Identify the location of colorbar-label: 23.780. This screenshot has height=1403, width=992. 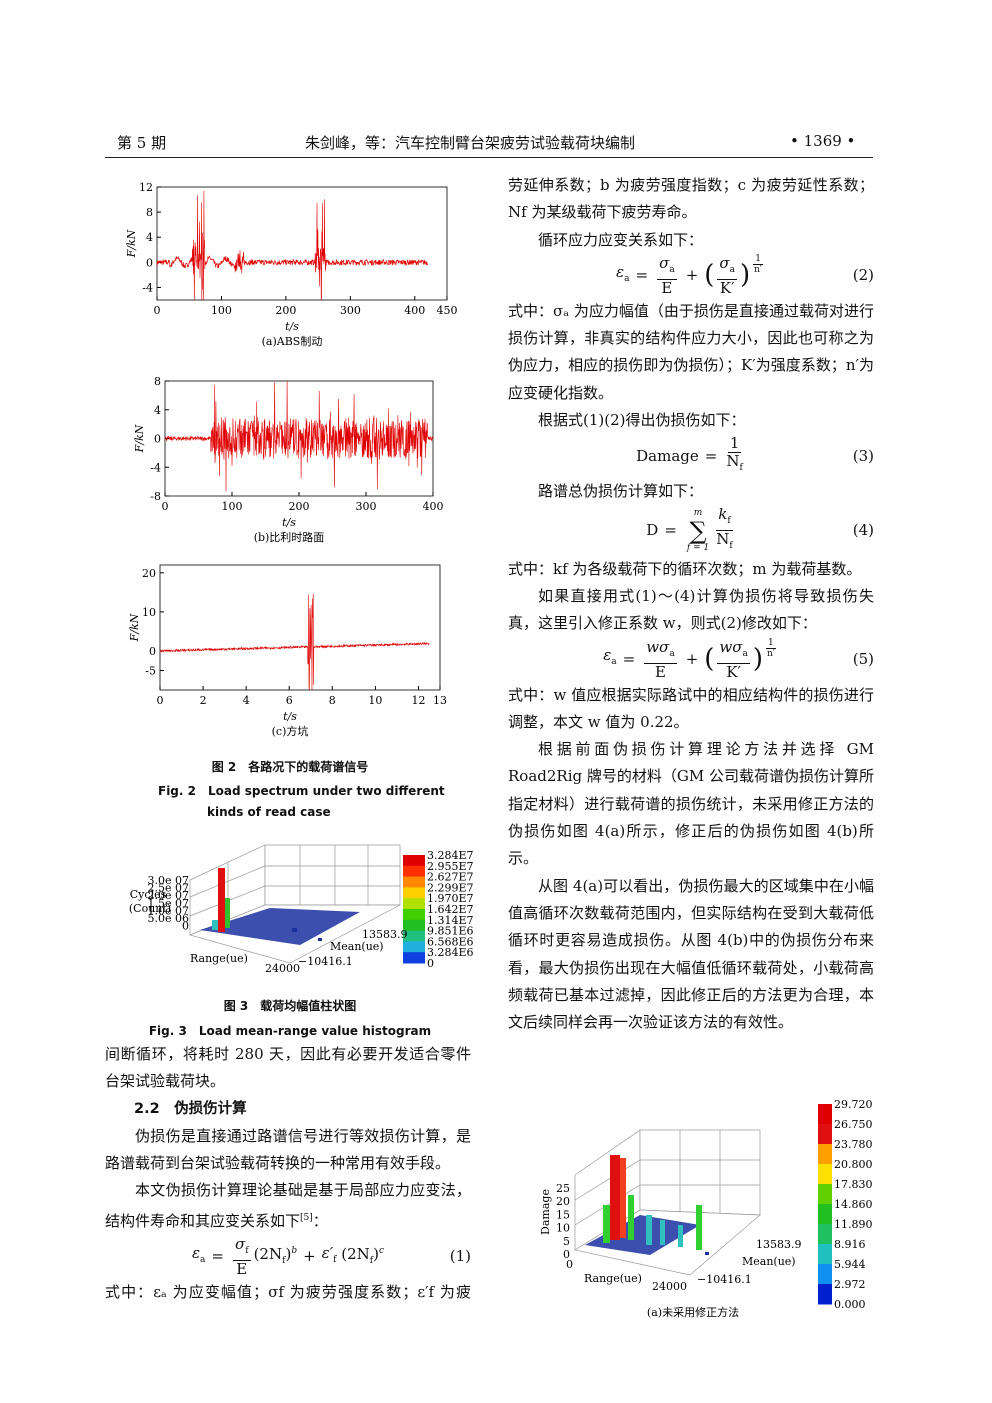
(853, 1144).